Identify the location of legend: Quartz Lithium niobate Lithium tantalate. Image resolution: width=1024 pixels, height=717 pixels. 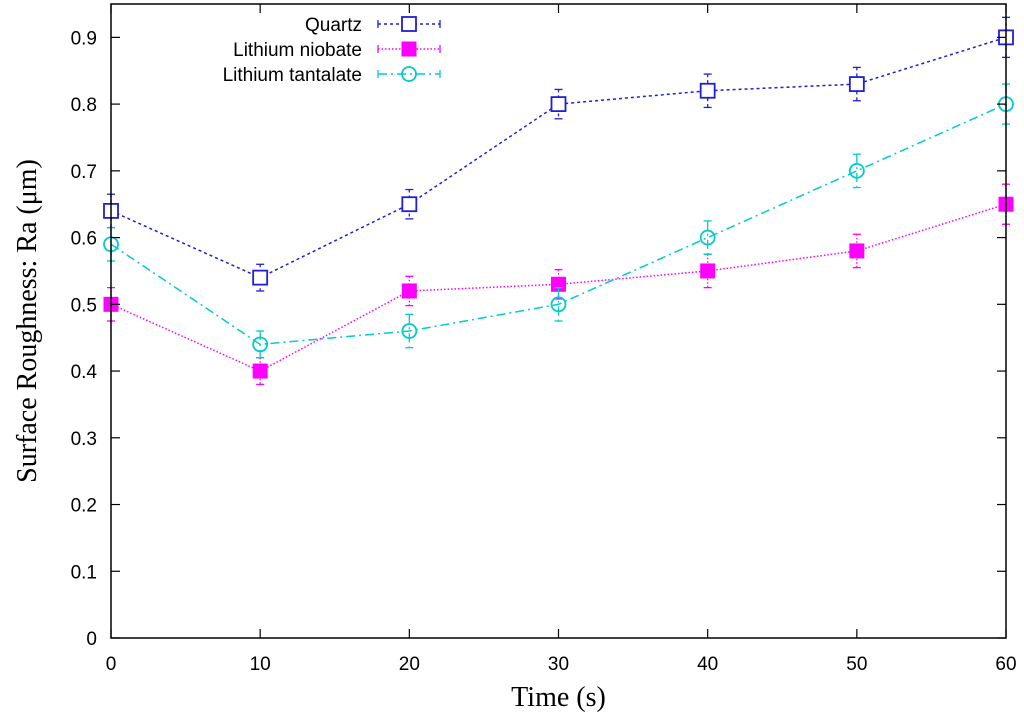
(332, 50).